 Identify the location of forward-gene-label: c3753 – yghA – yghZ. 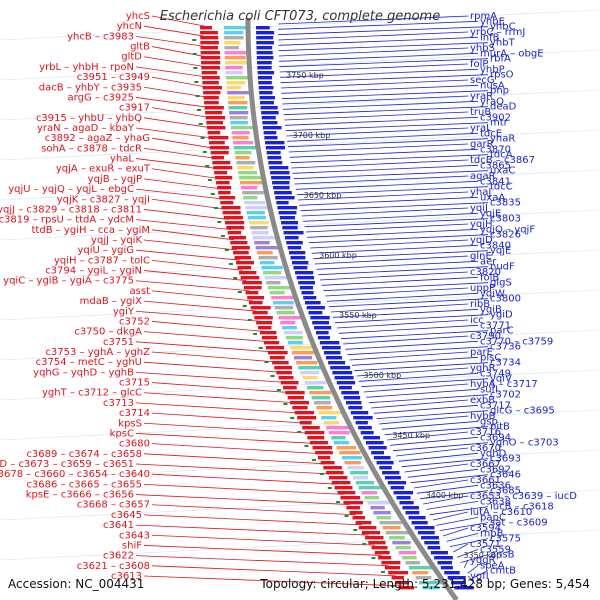
(97, 352).